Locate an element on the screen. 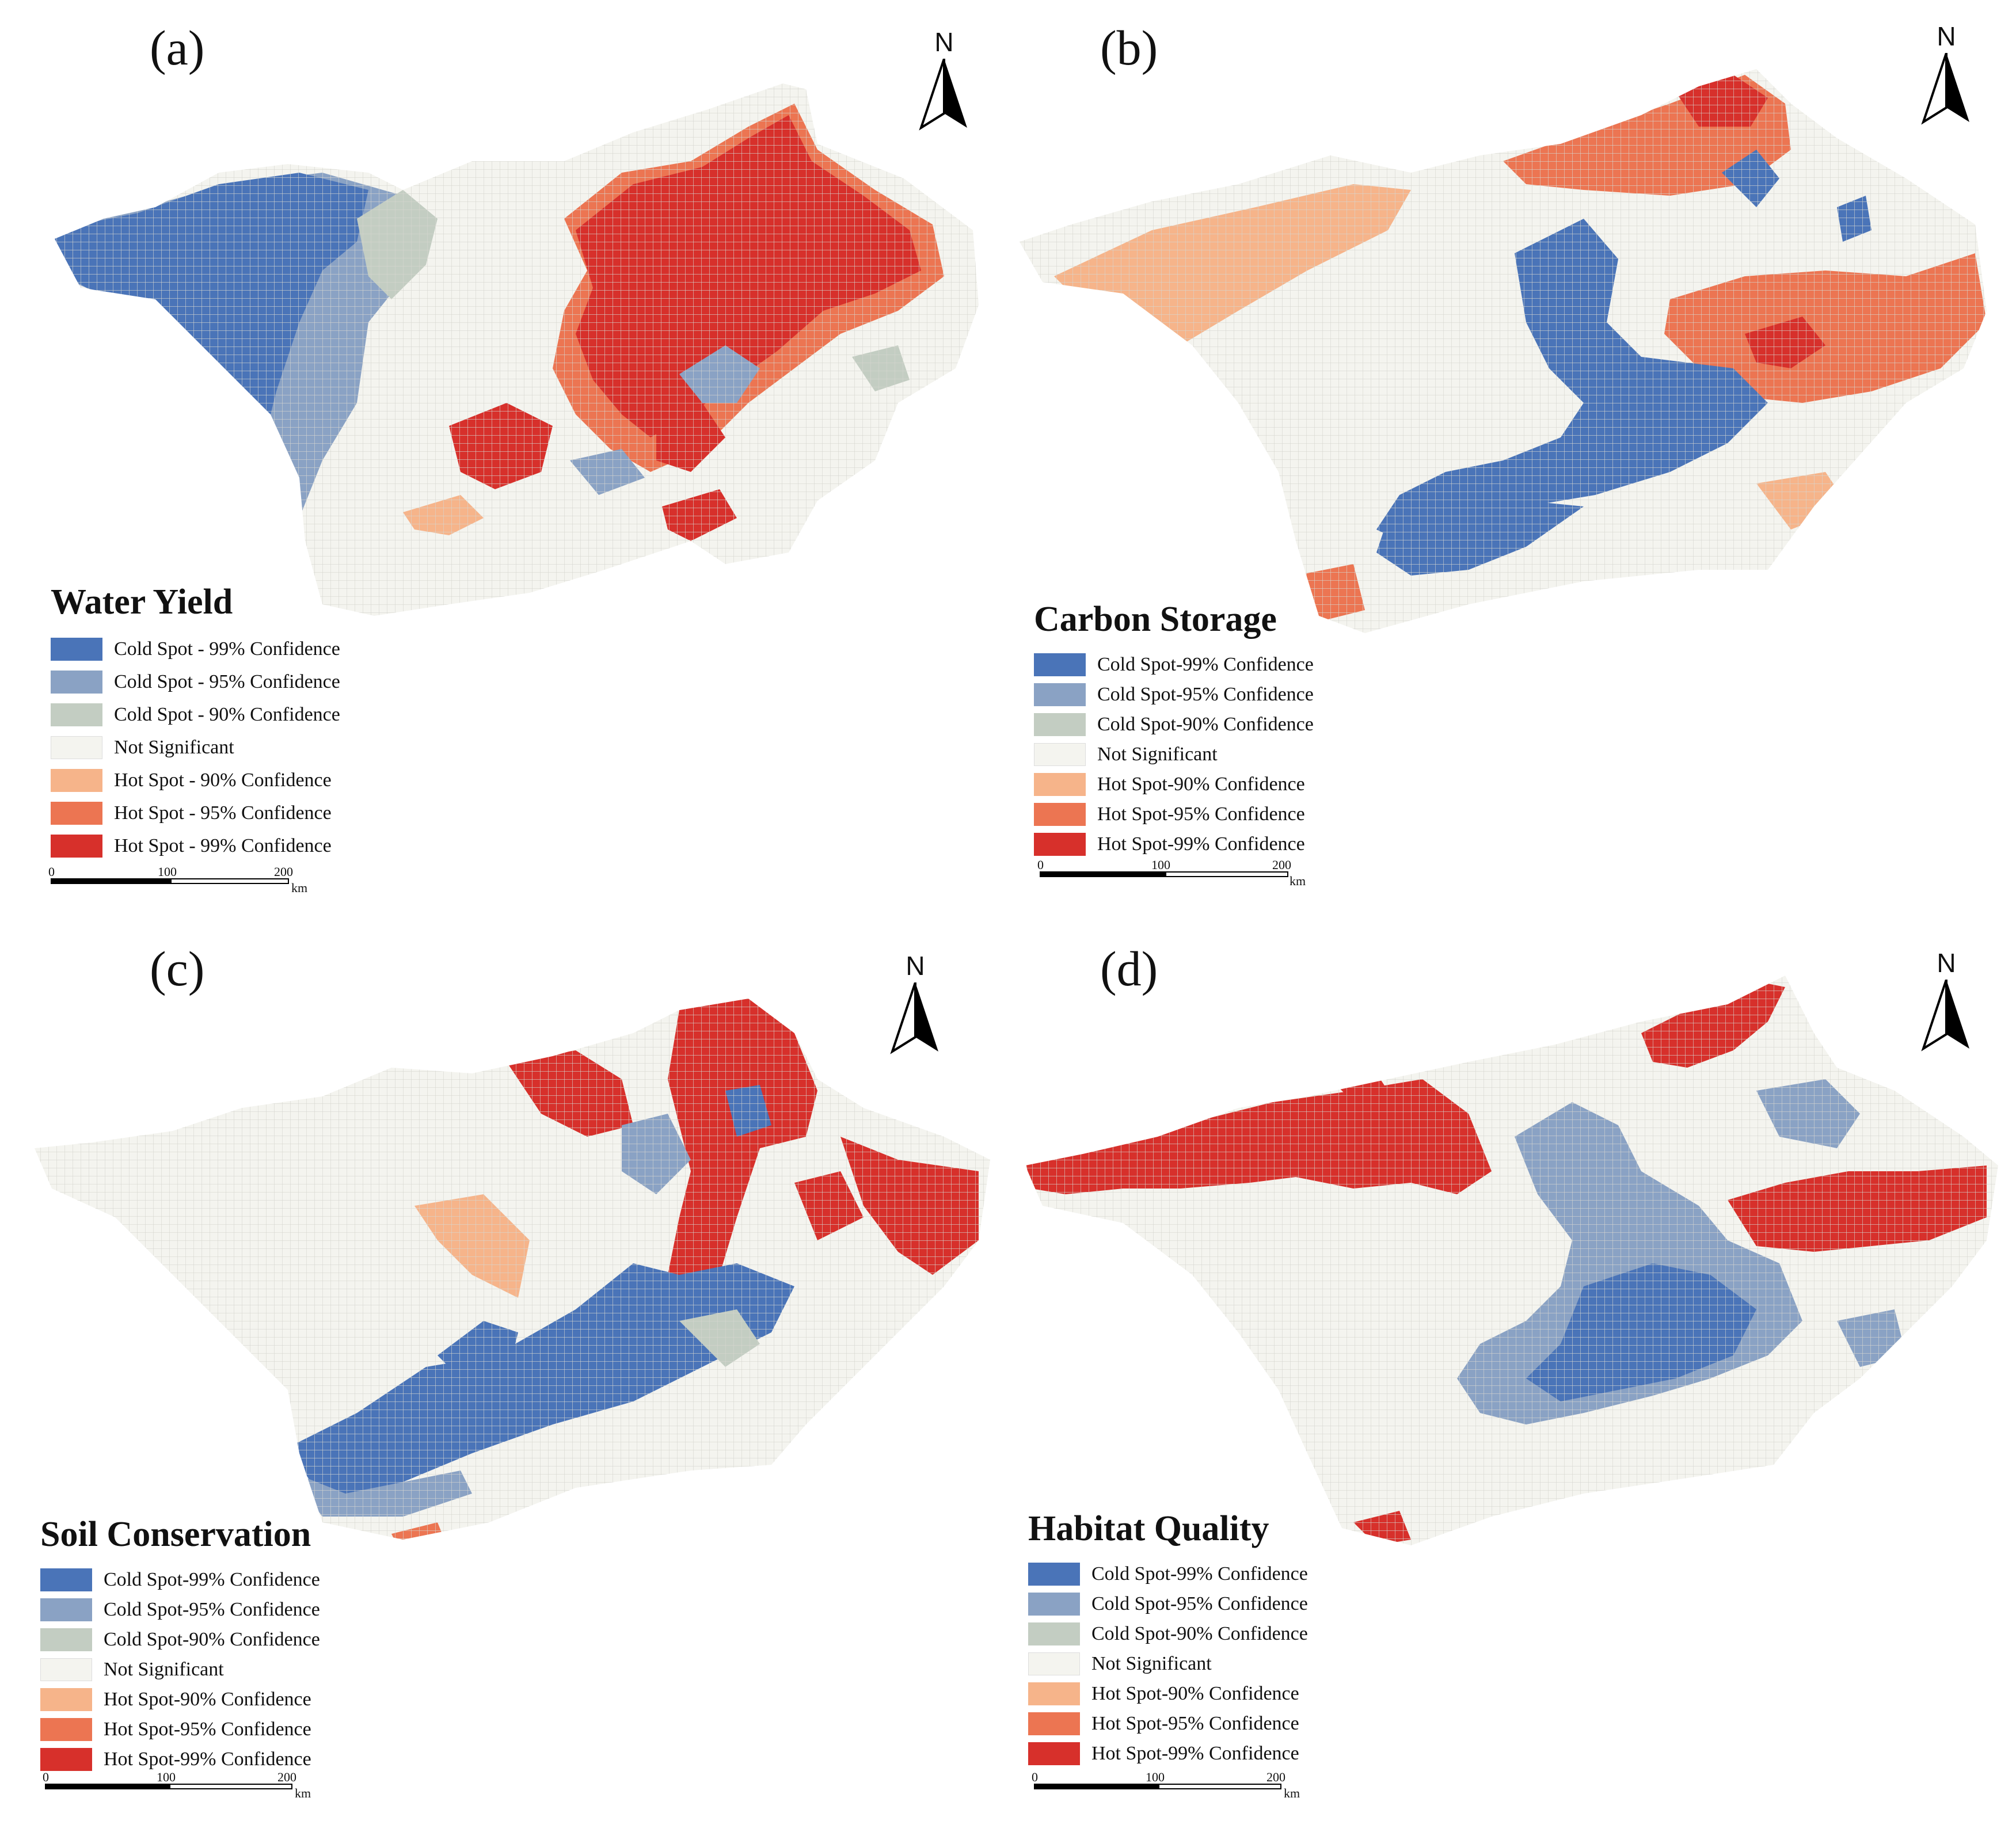  legend-item: Hot Spot - 99% Confidence is located at coordinates (196, 845).